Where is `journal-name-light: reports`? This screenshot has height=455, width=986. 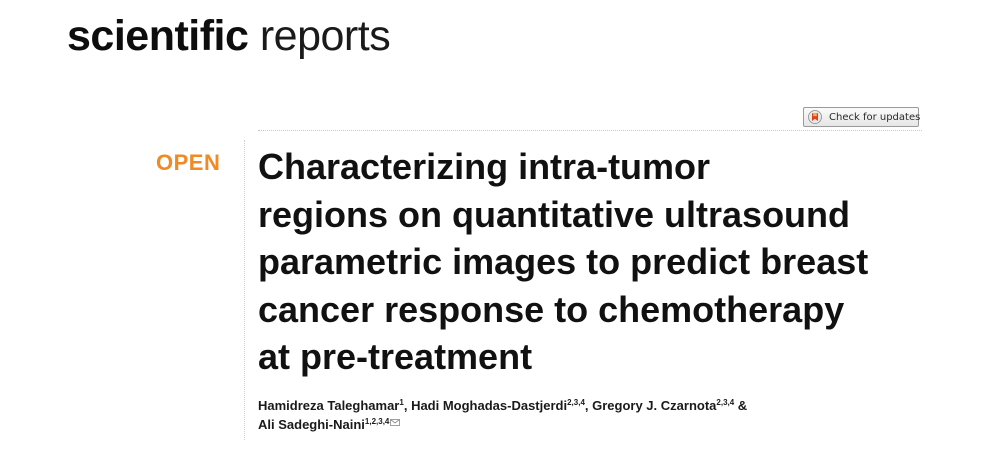 journal-name-light: reports is located at coordinates (325, 36).